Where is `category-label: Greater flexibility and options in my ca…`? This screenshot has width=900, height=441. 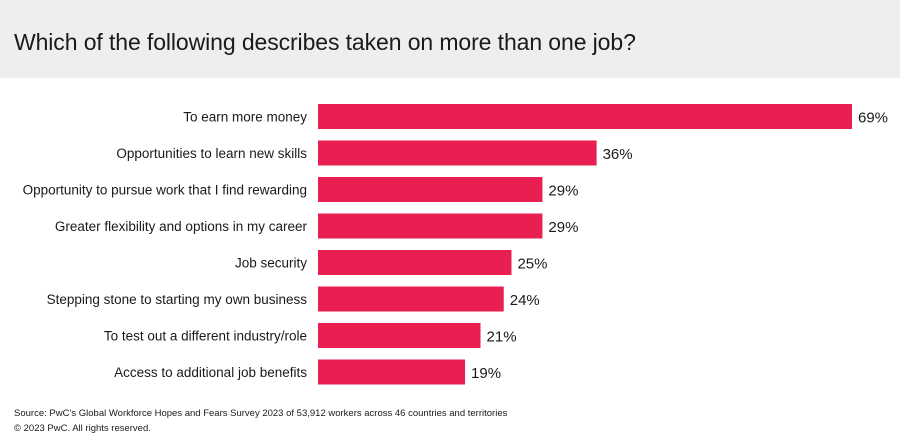 category-label: Greater flexibility and options in my ca… is located at coordinates (181, 226).